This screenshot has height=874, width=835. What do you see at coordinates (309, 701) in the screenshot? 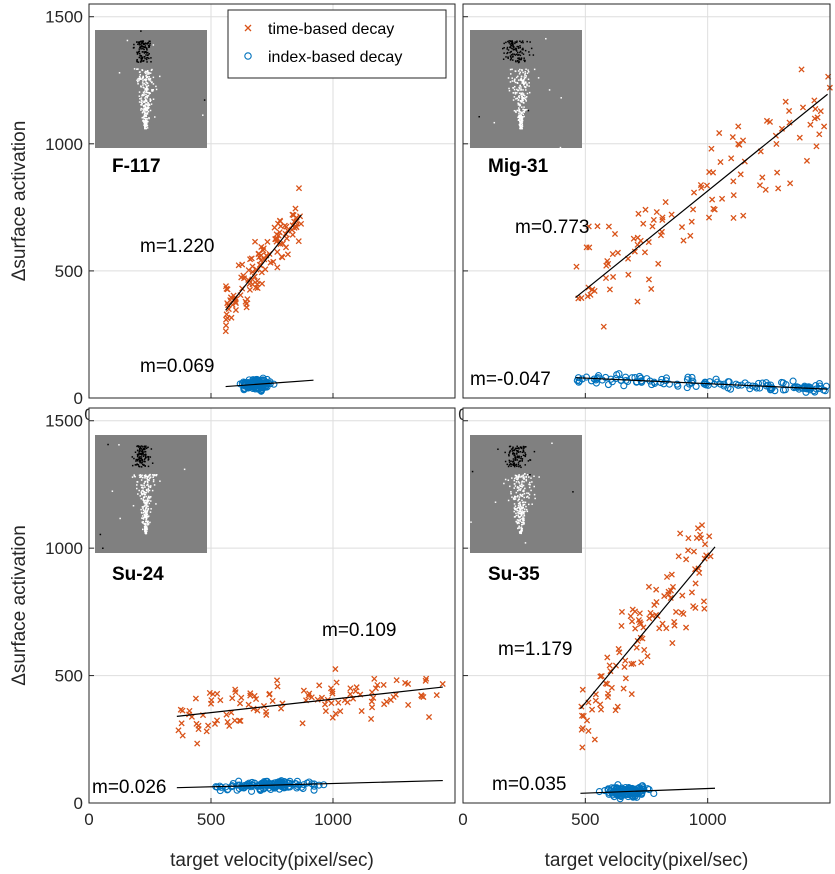
I see `time-fit-line` at bounding box center [309, 701].